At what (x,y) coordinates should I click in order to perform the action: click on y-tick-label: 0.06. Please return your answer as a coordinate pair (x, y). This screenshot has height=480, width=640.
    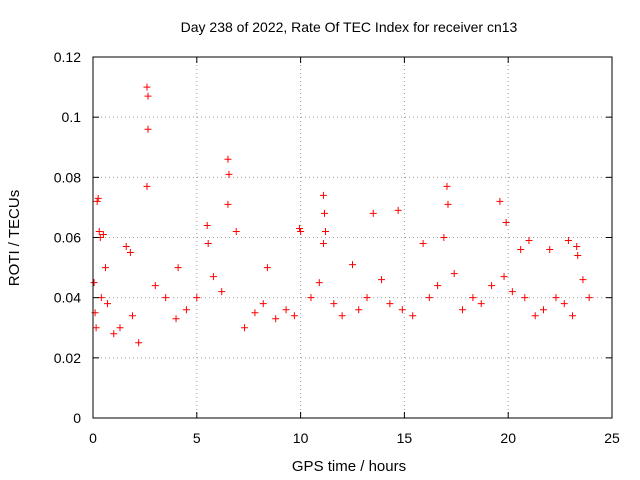
    Looking at the image, I should click on (67, 238).